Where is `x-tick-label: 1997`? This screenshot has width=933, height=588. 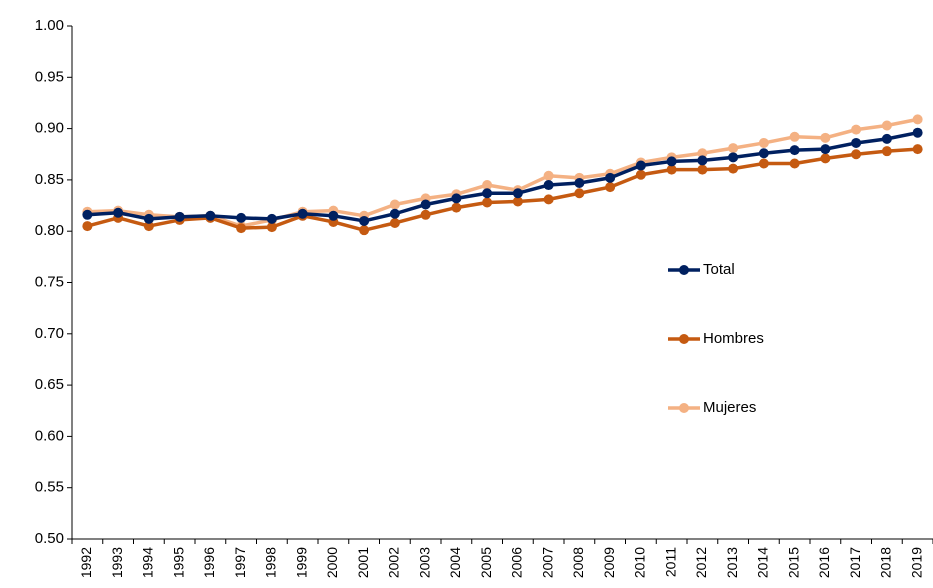
x-tick-label: 1997 is located at coordinates (240, 562).